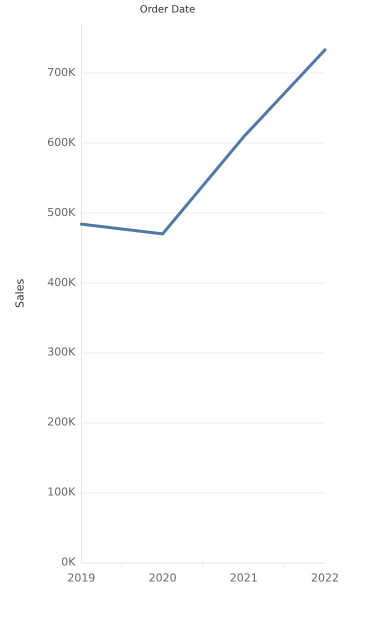 Image resolution: width=373 pixels, height=618 pixels. I want to click on y-tick-label: 600K, so click(61, 142).